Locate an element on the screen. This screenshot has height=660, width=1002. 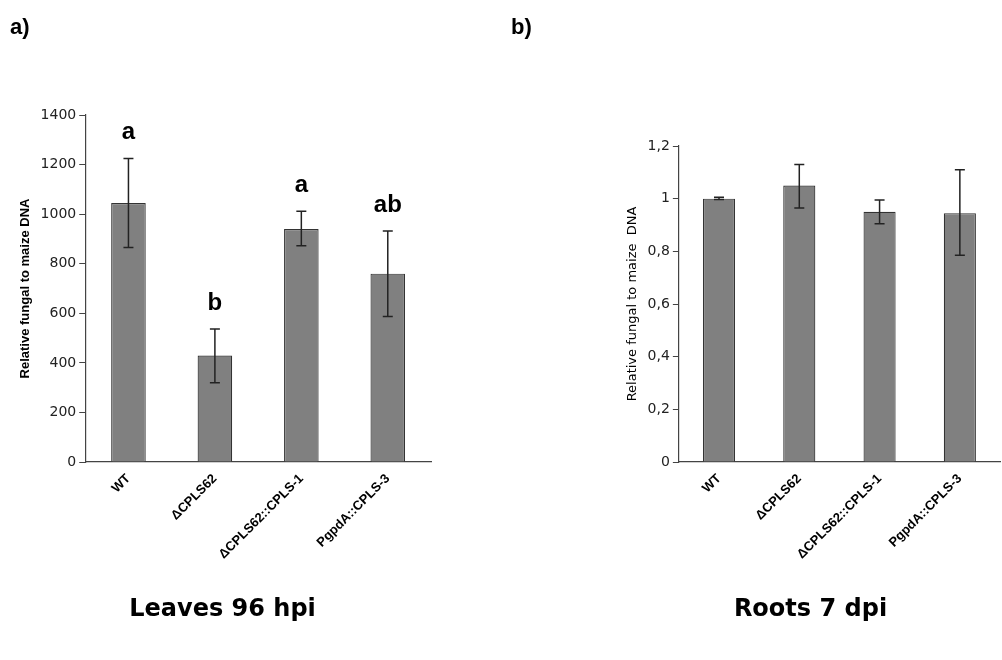
y-tick-label: 400 is located at coordinates (63, 361).